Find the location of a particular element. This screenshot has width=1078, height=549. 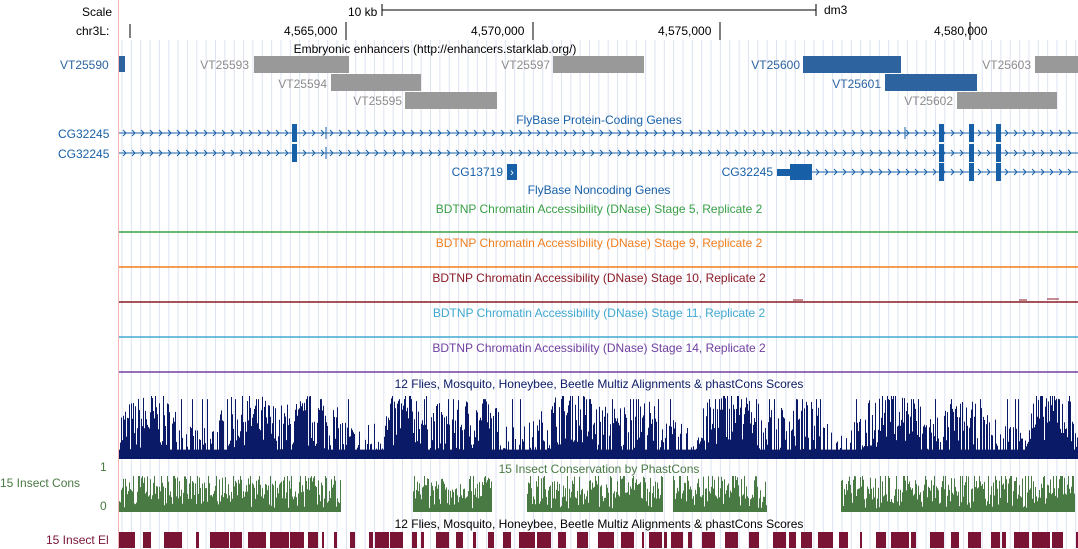

phastcons-max-label: 1 is located at coordinates (103, 467).